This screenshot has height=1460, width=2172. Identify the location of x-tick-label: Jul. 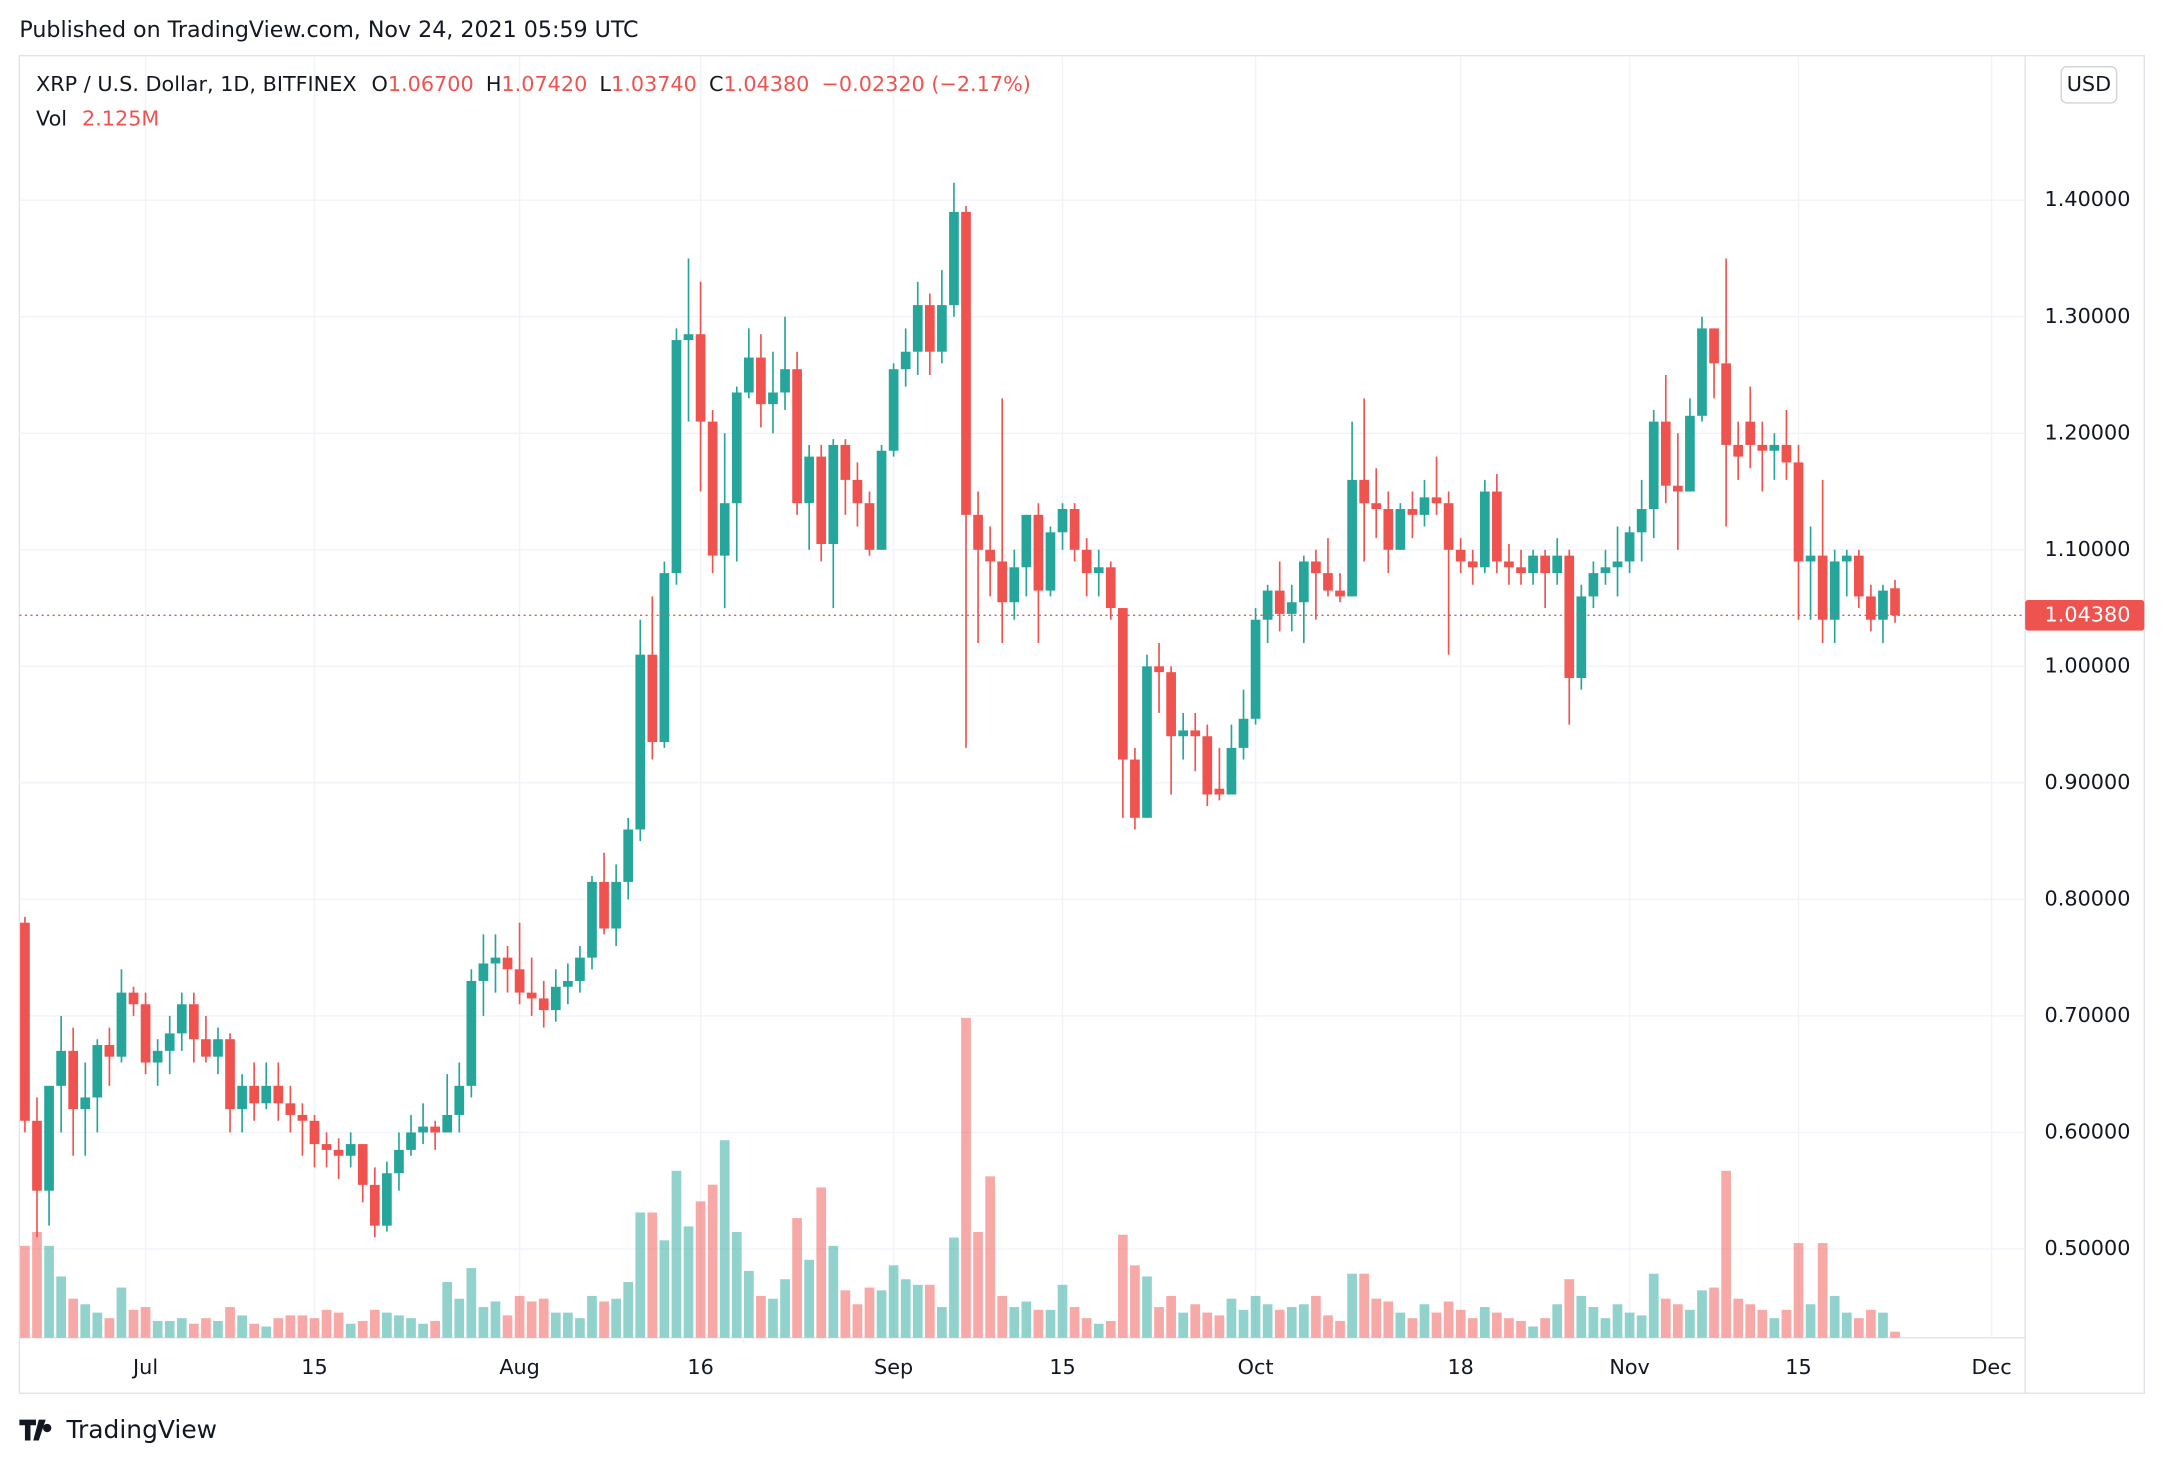
(144, 1367).